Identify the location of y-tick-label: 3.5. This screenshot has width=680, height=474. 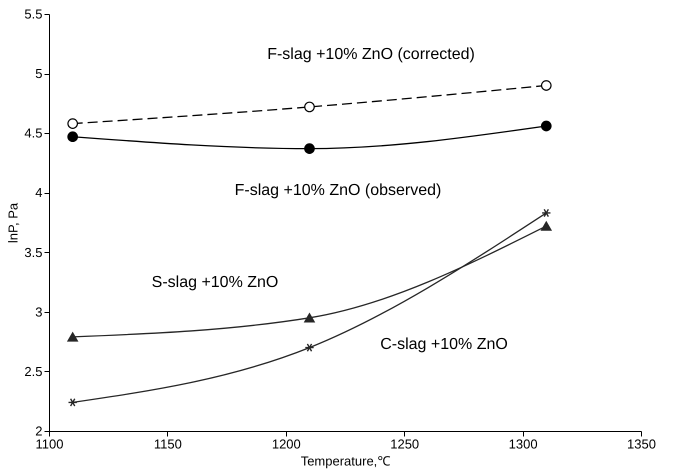
(33, 252).